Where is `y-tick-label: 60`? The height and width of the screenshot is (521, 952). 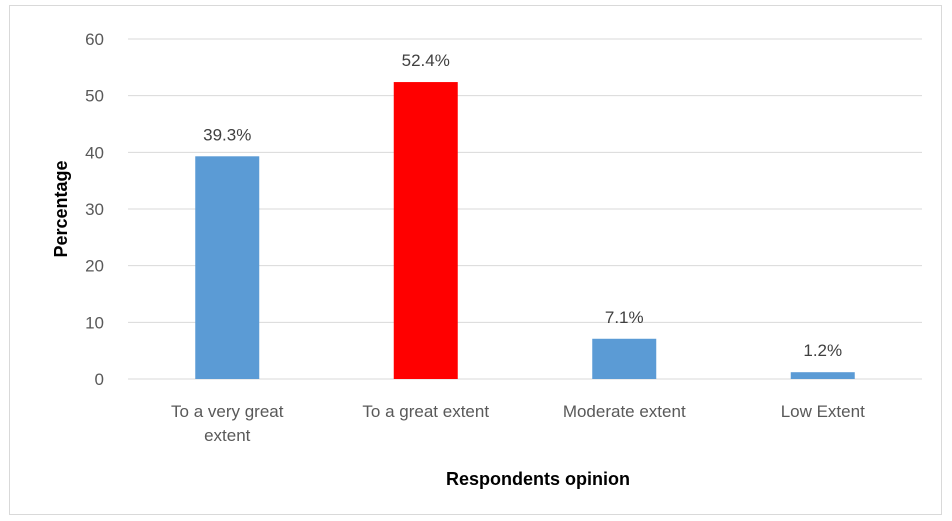
y-tick-label: 60 is located at coordinates (94, 39).